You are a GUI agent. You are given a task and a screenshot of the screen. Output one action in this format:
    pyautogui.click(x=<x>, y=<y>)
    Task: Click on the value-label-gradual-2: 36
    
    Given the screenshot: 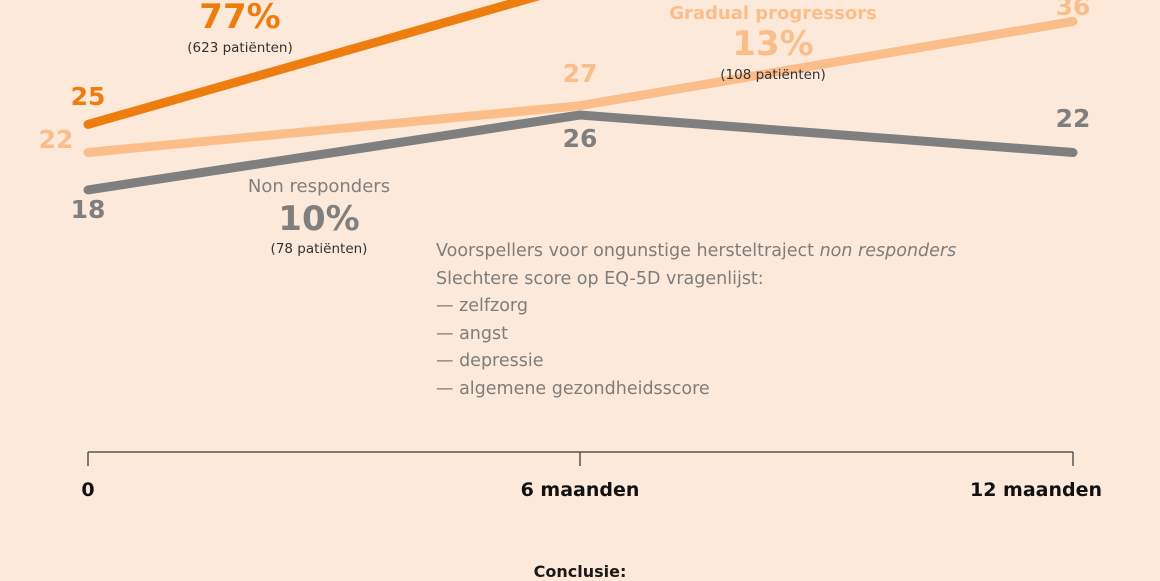 What is the action you would take?
    pyautogui.click(x=1073, y=10)
    